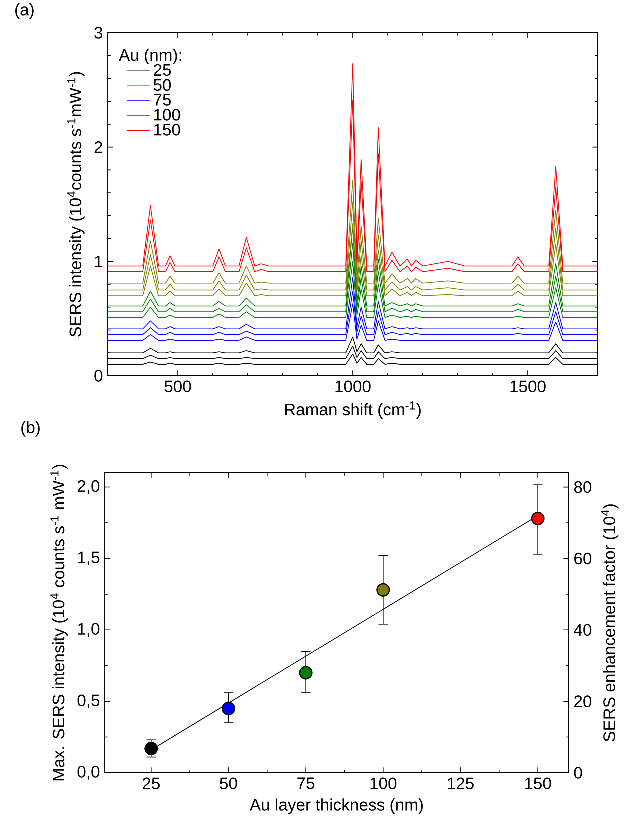 The image size is (631, 833). What do you see at coordinates (583, 630) in the screenshot?
I see `y2-tick-label: 40` at bounding box center [583, 630].